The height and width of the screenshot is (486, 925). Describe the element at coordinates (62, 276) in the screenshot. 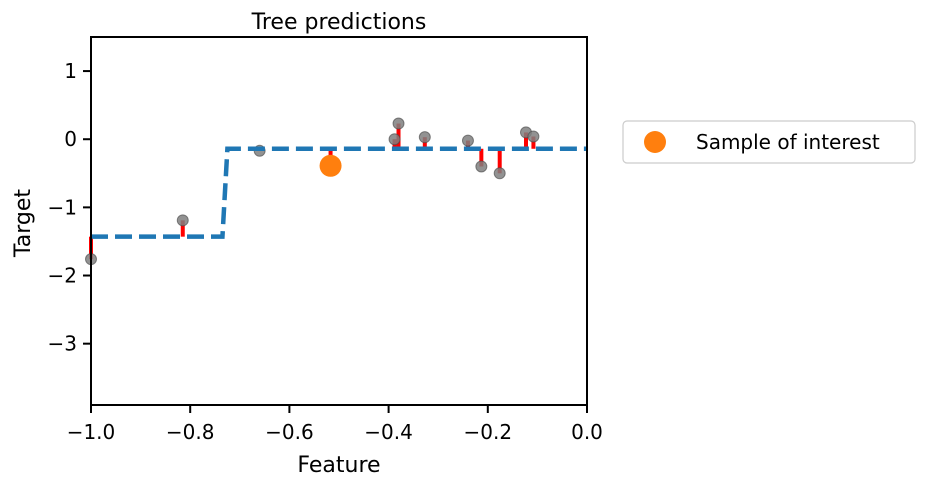

I see `y-tick-label: −2` at that location.